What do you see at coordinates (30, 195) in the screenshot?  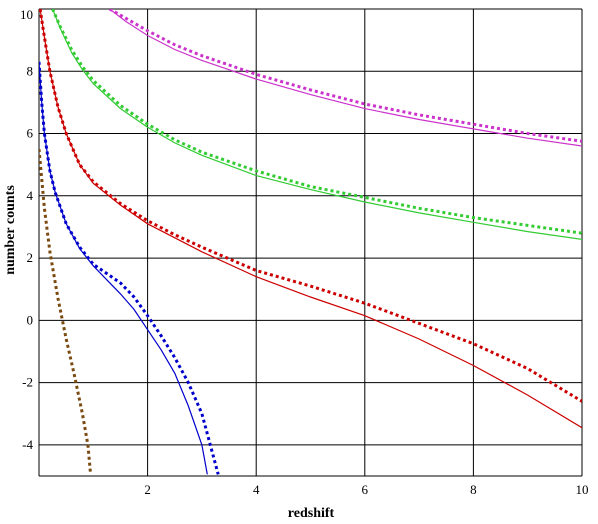 I see `y-tick-label: 4` at bounding box center [30, 195].